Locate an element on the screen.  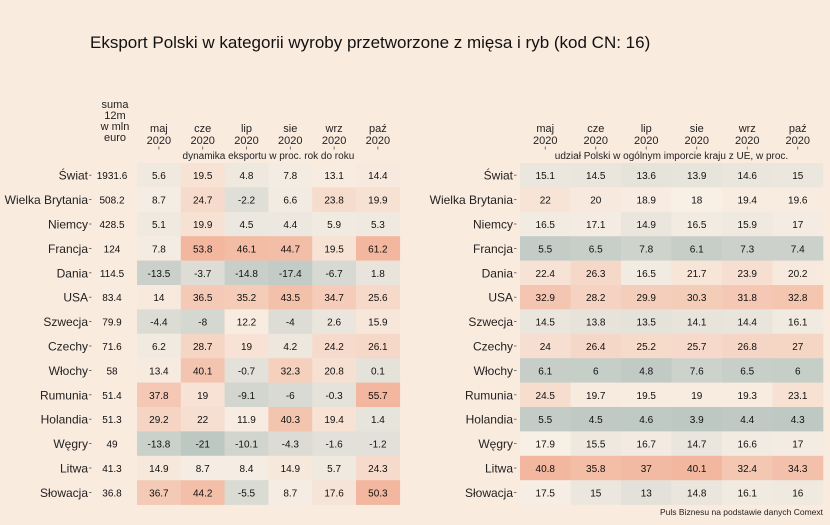
cell-label-p2-wegry-2: 15.5 is located at coordinates (596, 445).